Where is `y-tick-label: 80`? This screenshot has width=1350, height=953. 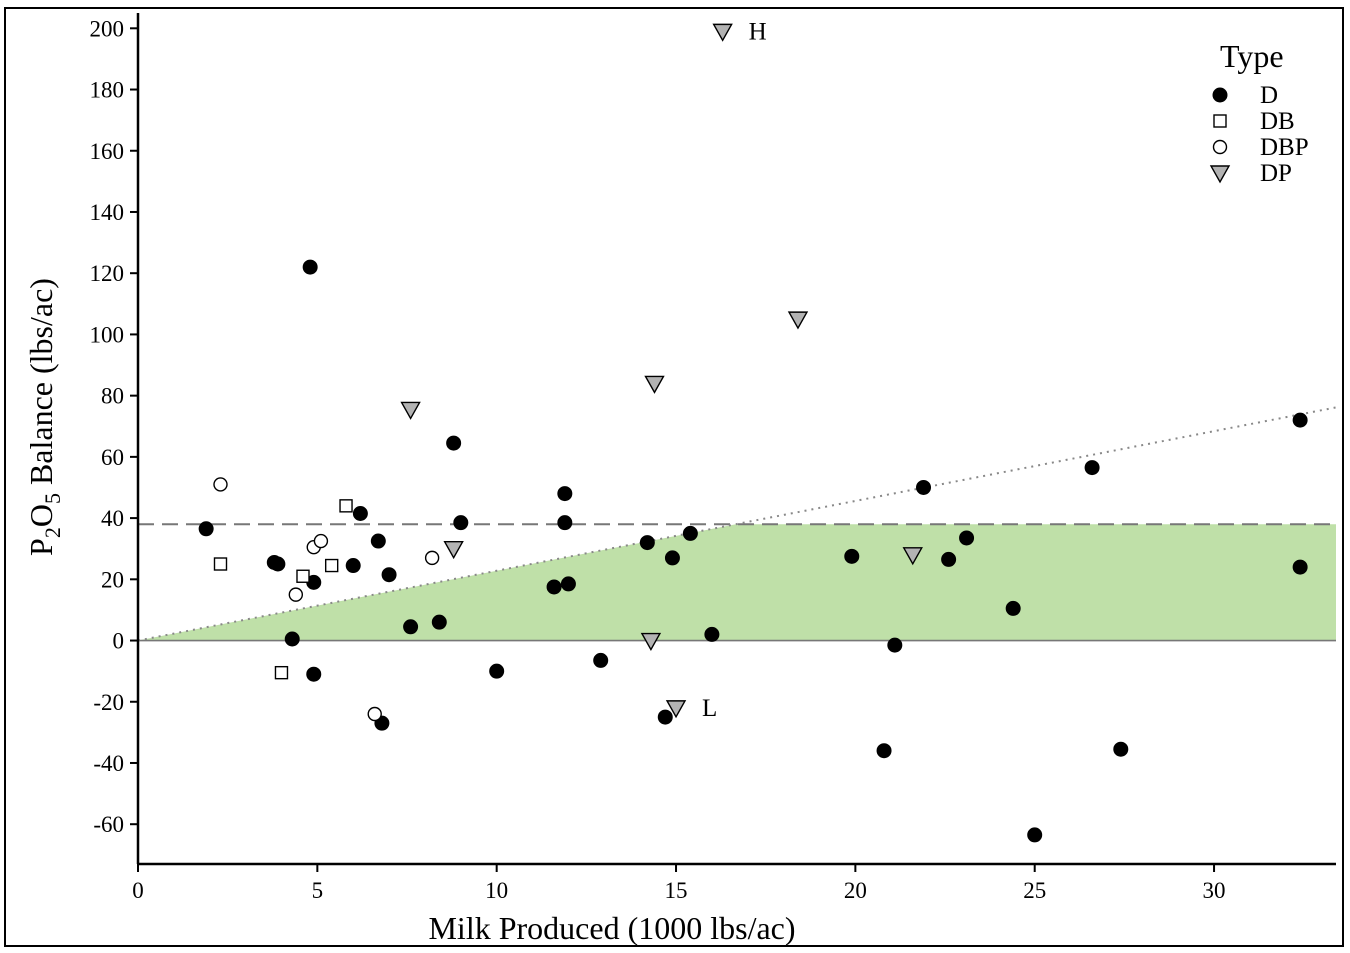 y-tick-label: 80 is located at coordinates (112, 396).